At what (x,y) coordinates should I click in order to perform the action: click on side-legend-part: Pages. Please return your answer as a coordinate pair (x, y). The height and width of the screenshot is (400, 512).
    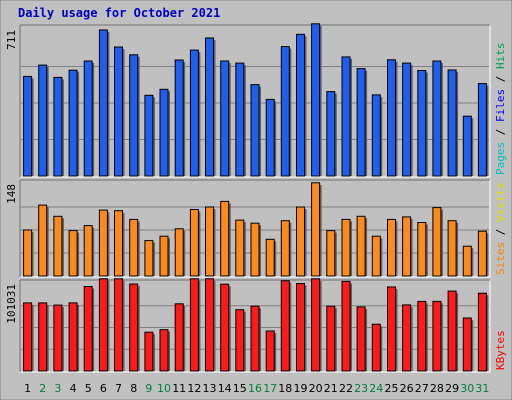
    Looking at the image, I should click on (500, 158).